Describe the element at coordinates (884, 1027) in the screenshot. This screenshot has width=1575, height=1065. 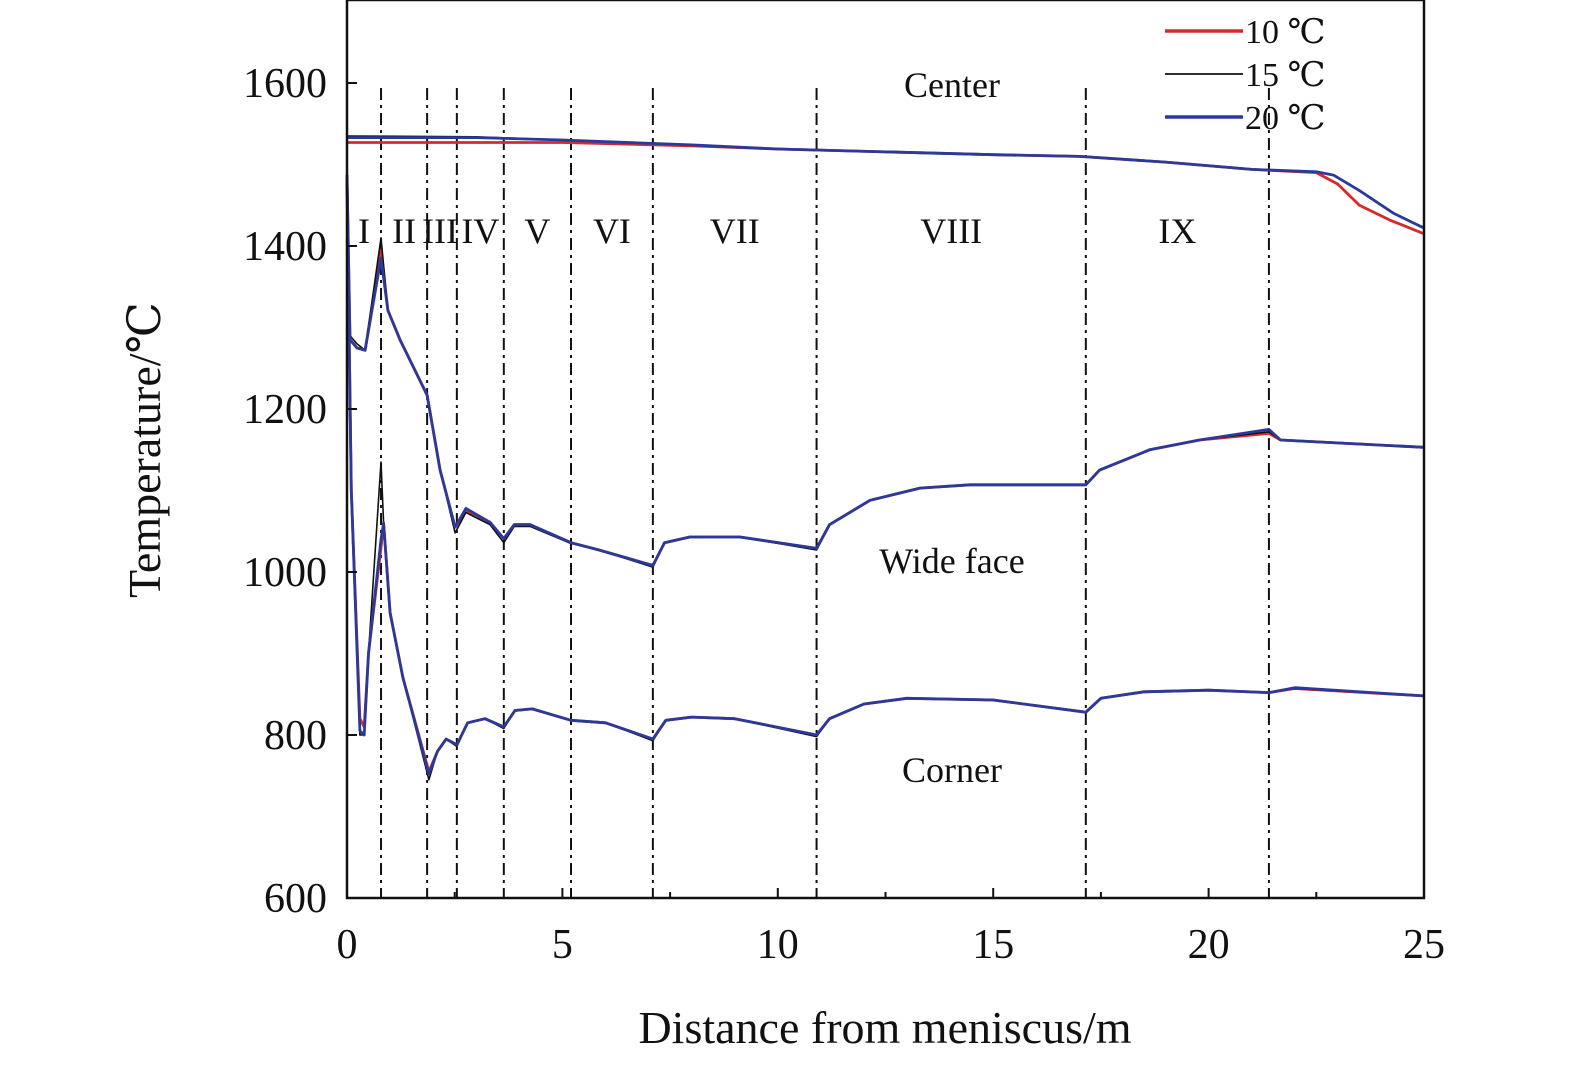
I see `x-axis-label: Distance from meniscus/m` at that location.